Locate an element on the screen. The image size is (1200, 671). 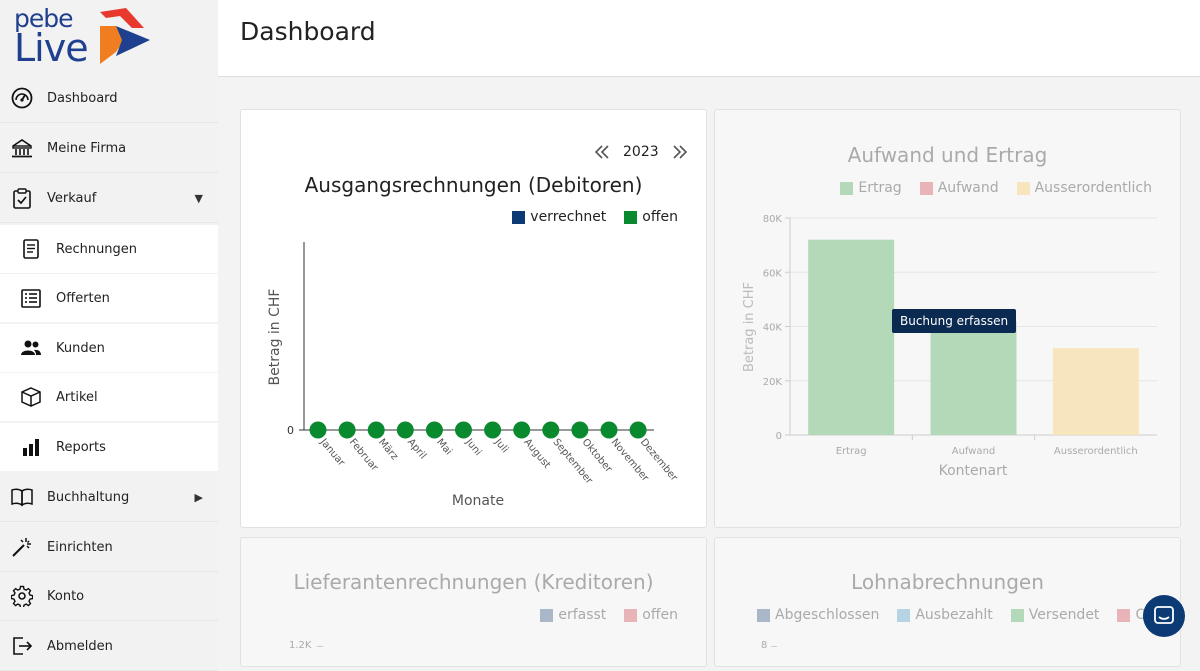
legend-label: erfasst is located at coordinates (582, 615).